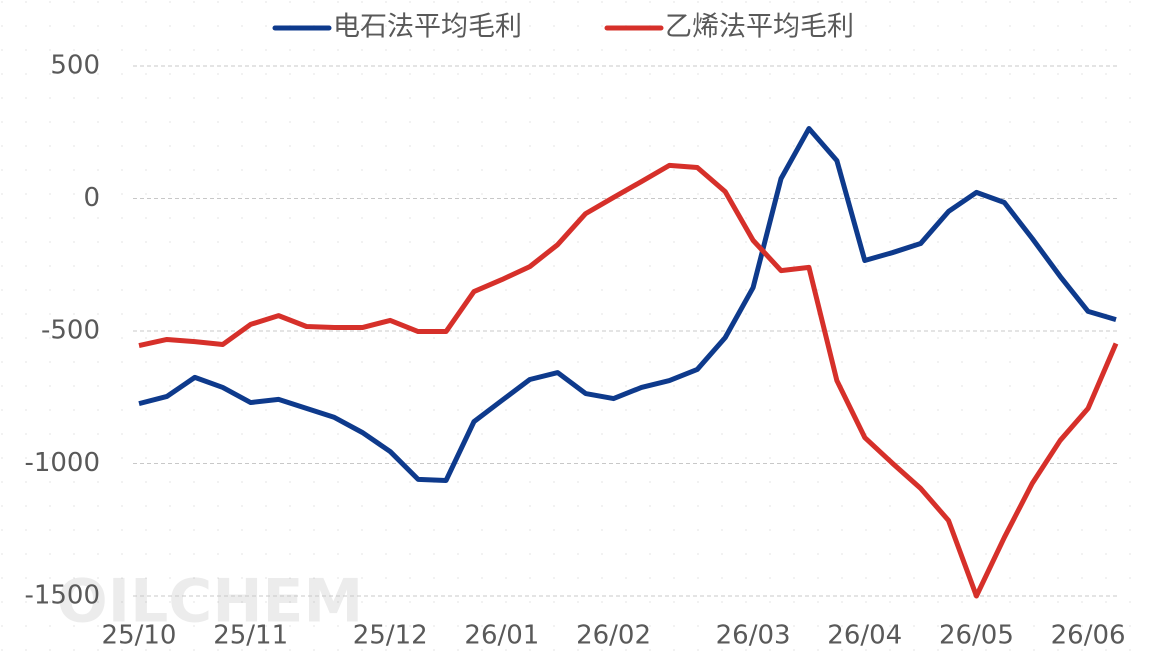 The image size is (1153, 653). Describe the element at coordinates (501, 636) in the screenshot. I see `x-tick-label: 26/01` at that location.